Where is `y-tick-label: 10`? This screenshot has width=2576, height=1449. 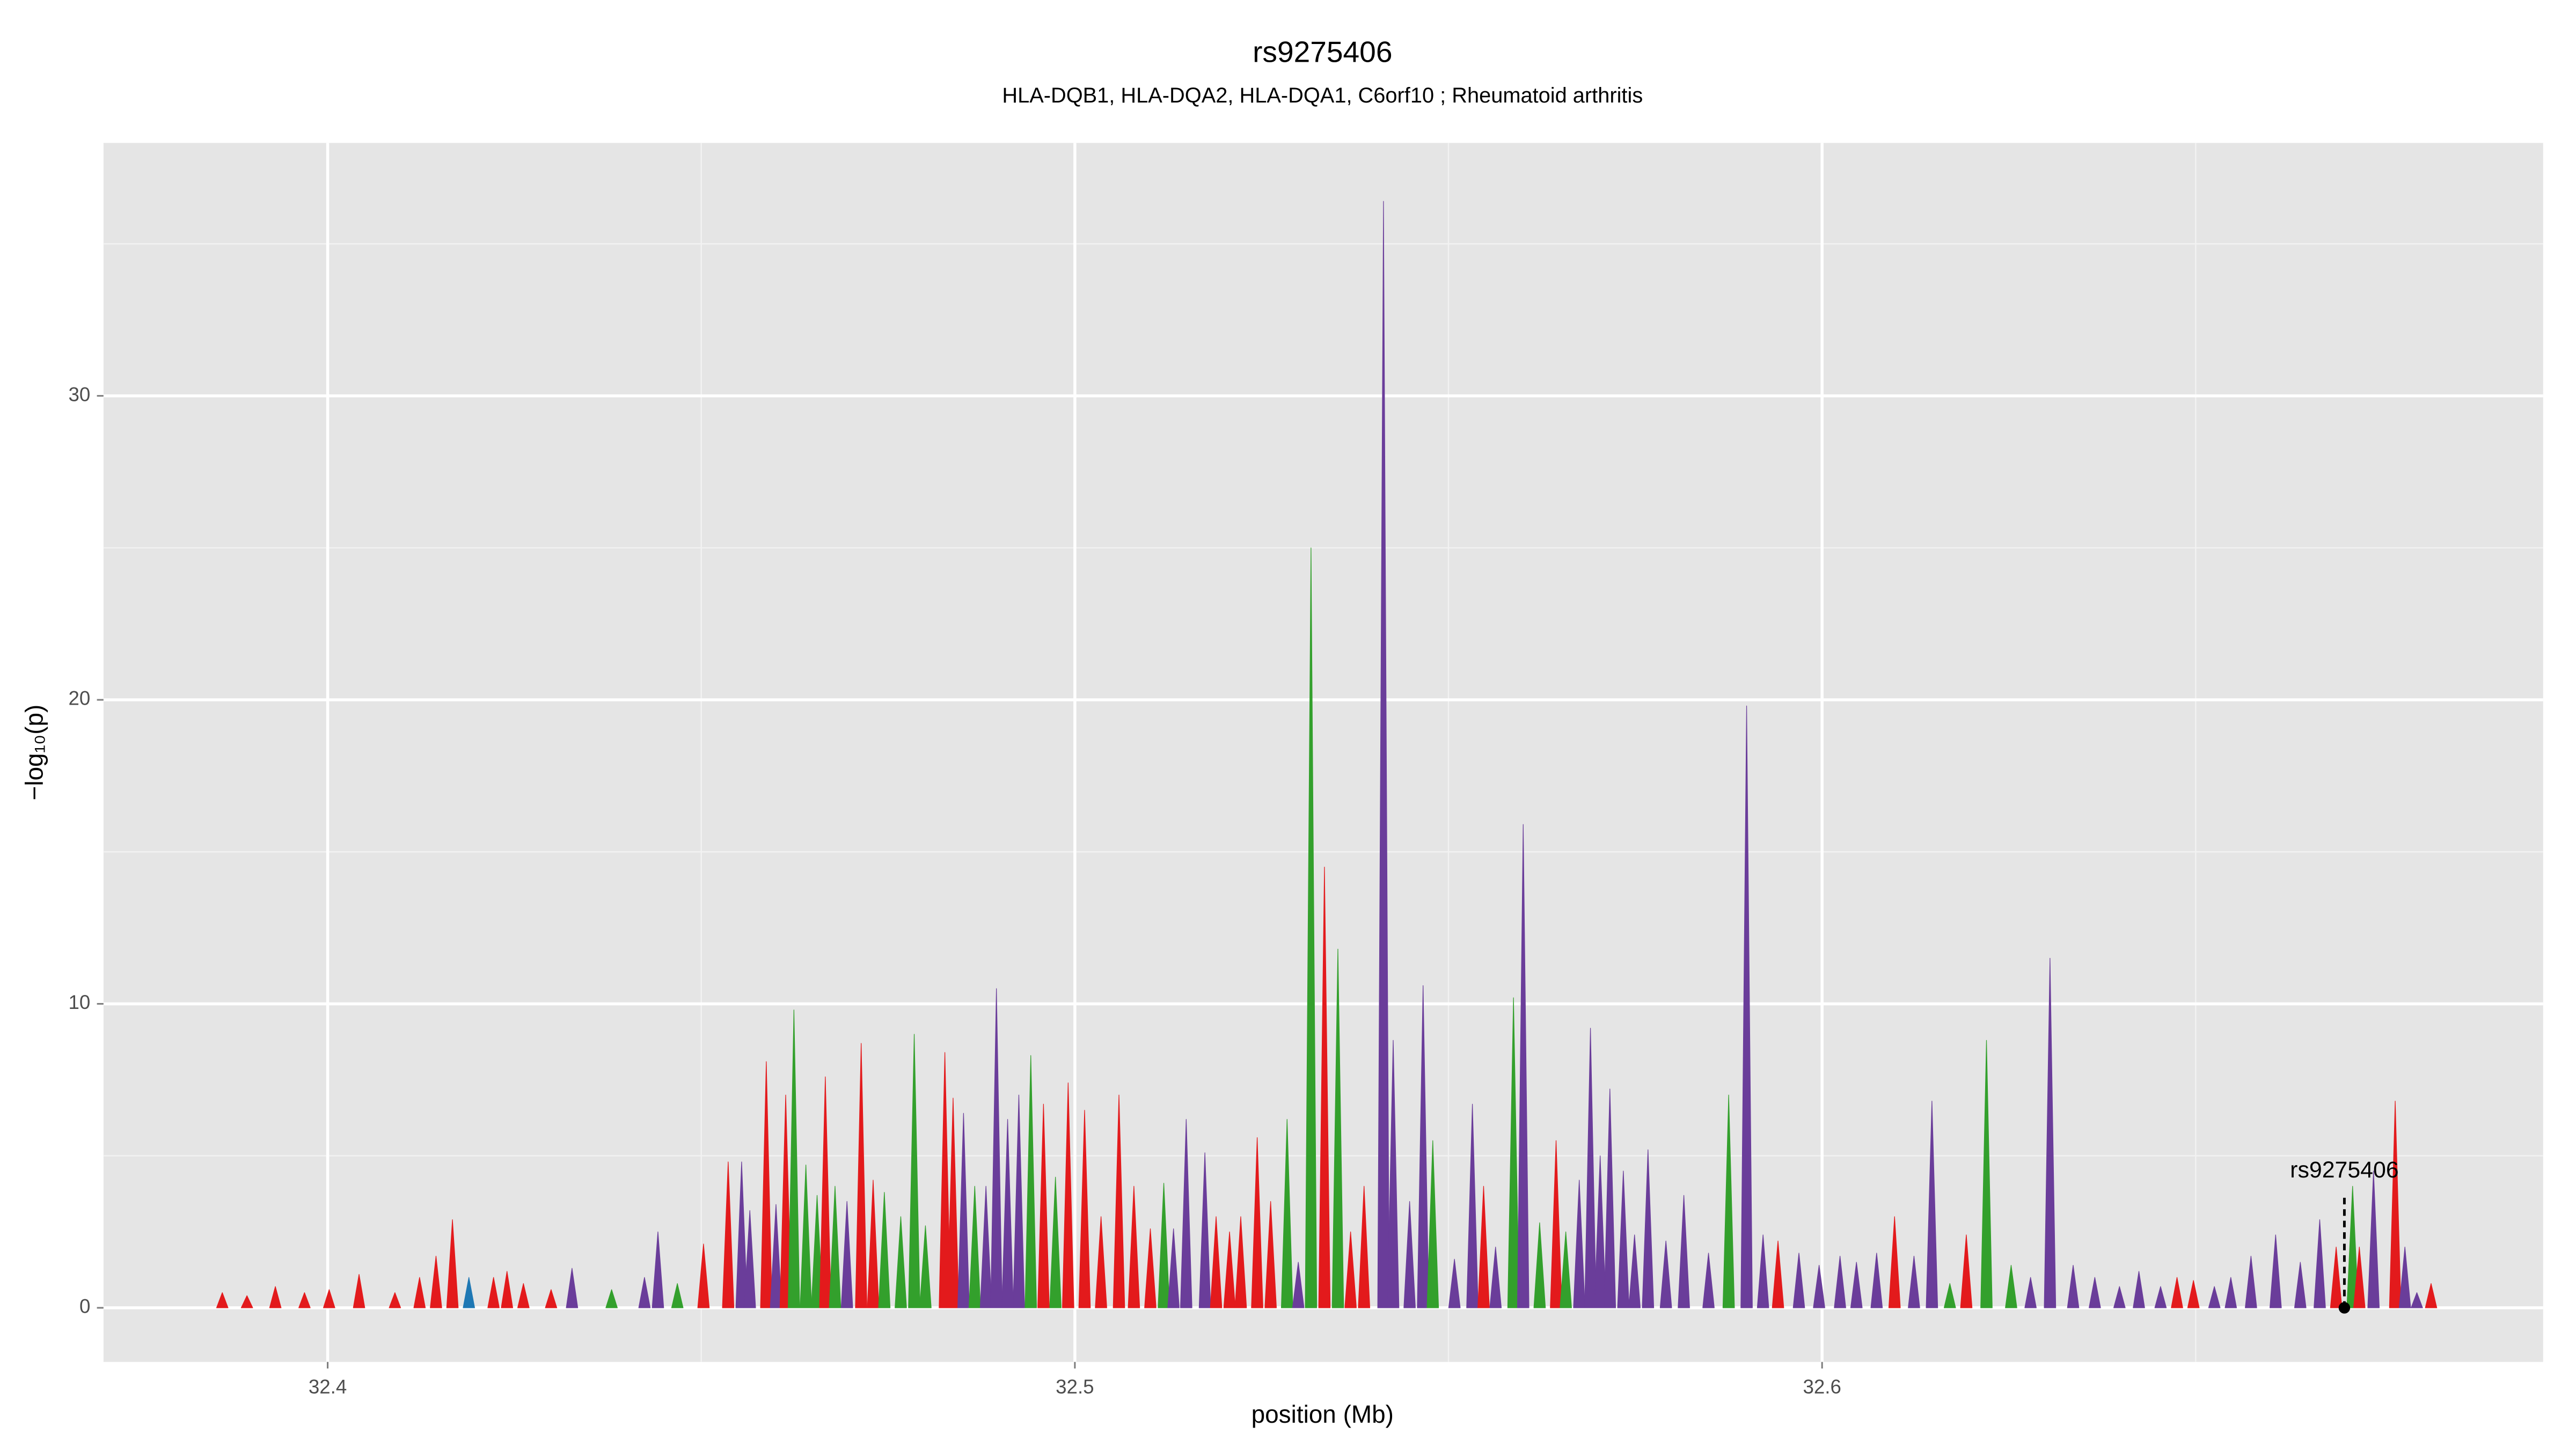
y-tick-label: 10 is located at coordinates (80, 1002).